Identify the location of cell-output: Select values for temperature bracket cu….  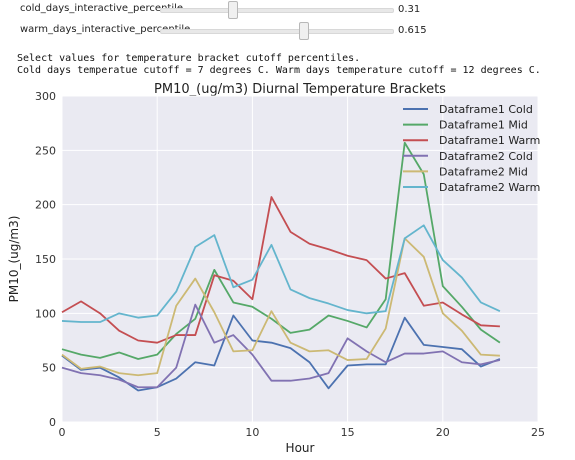
(279, 65).